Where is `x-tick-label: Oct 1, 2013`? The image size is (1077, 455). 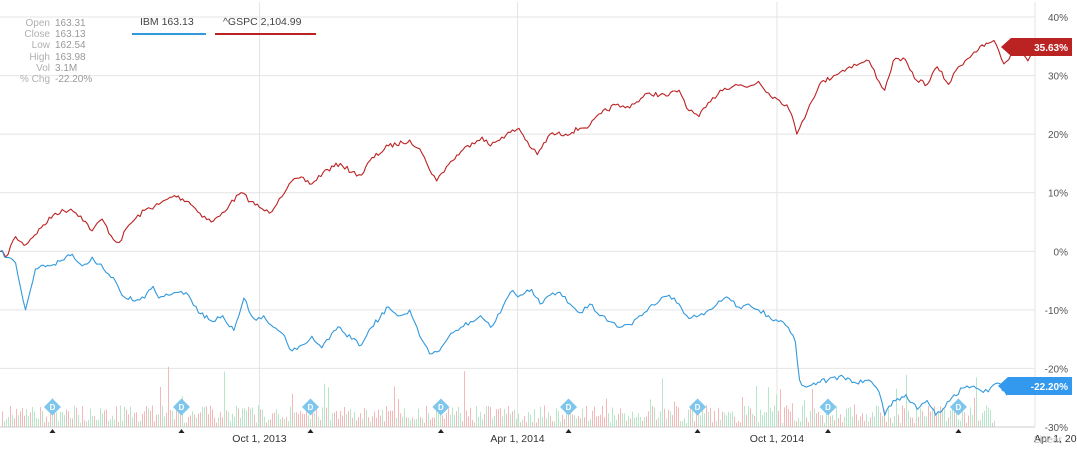
x-tick-label: Oct 1, 2013 is located at coordinates (259, 439).